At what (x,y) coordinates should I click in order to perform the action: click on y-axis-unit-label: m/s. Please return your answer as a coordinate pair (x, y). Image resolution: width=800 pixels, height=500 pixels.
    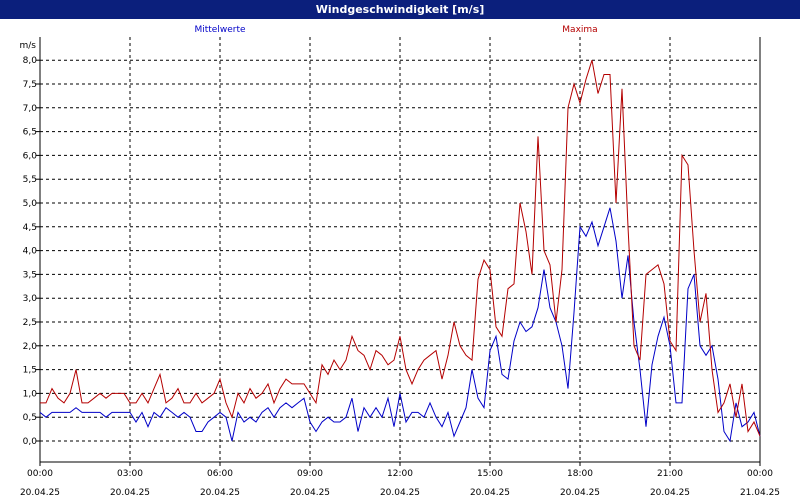
    Looking at the image, I should click on (28, 46).